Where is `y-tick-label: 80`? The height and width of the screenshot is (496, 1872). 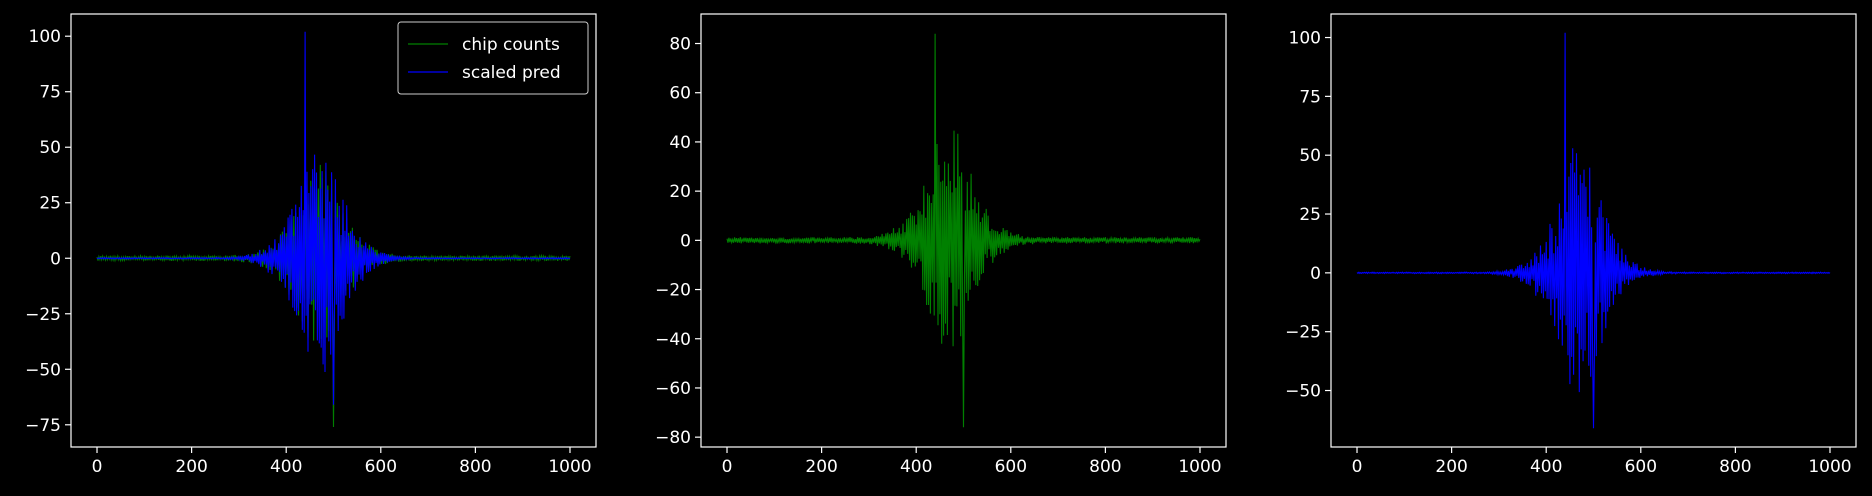
y-tick-label: 80 is located at coordinates (680, 45).